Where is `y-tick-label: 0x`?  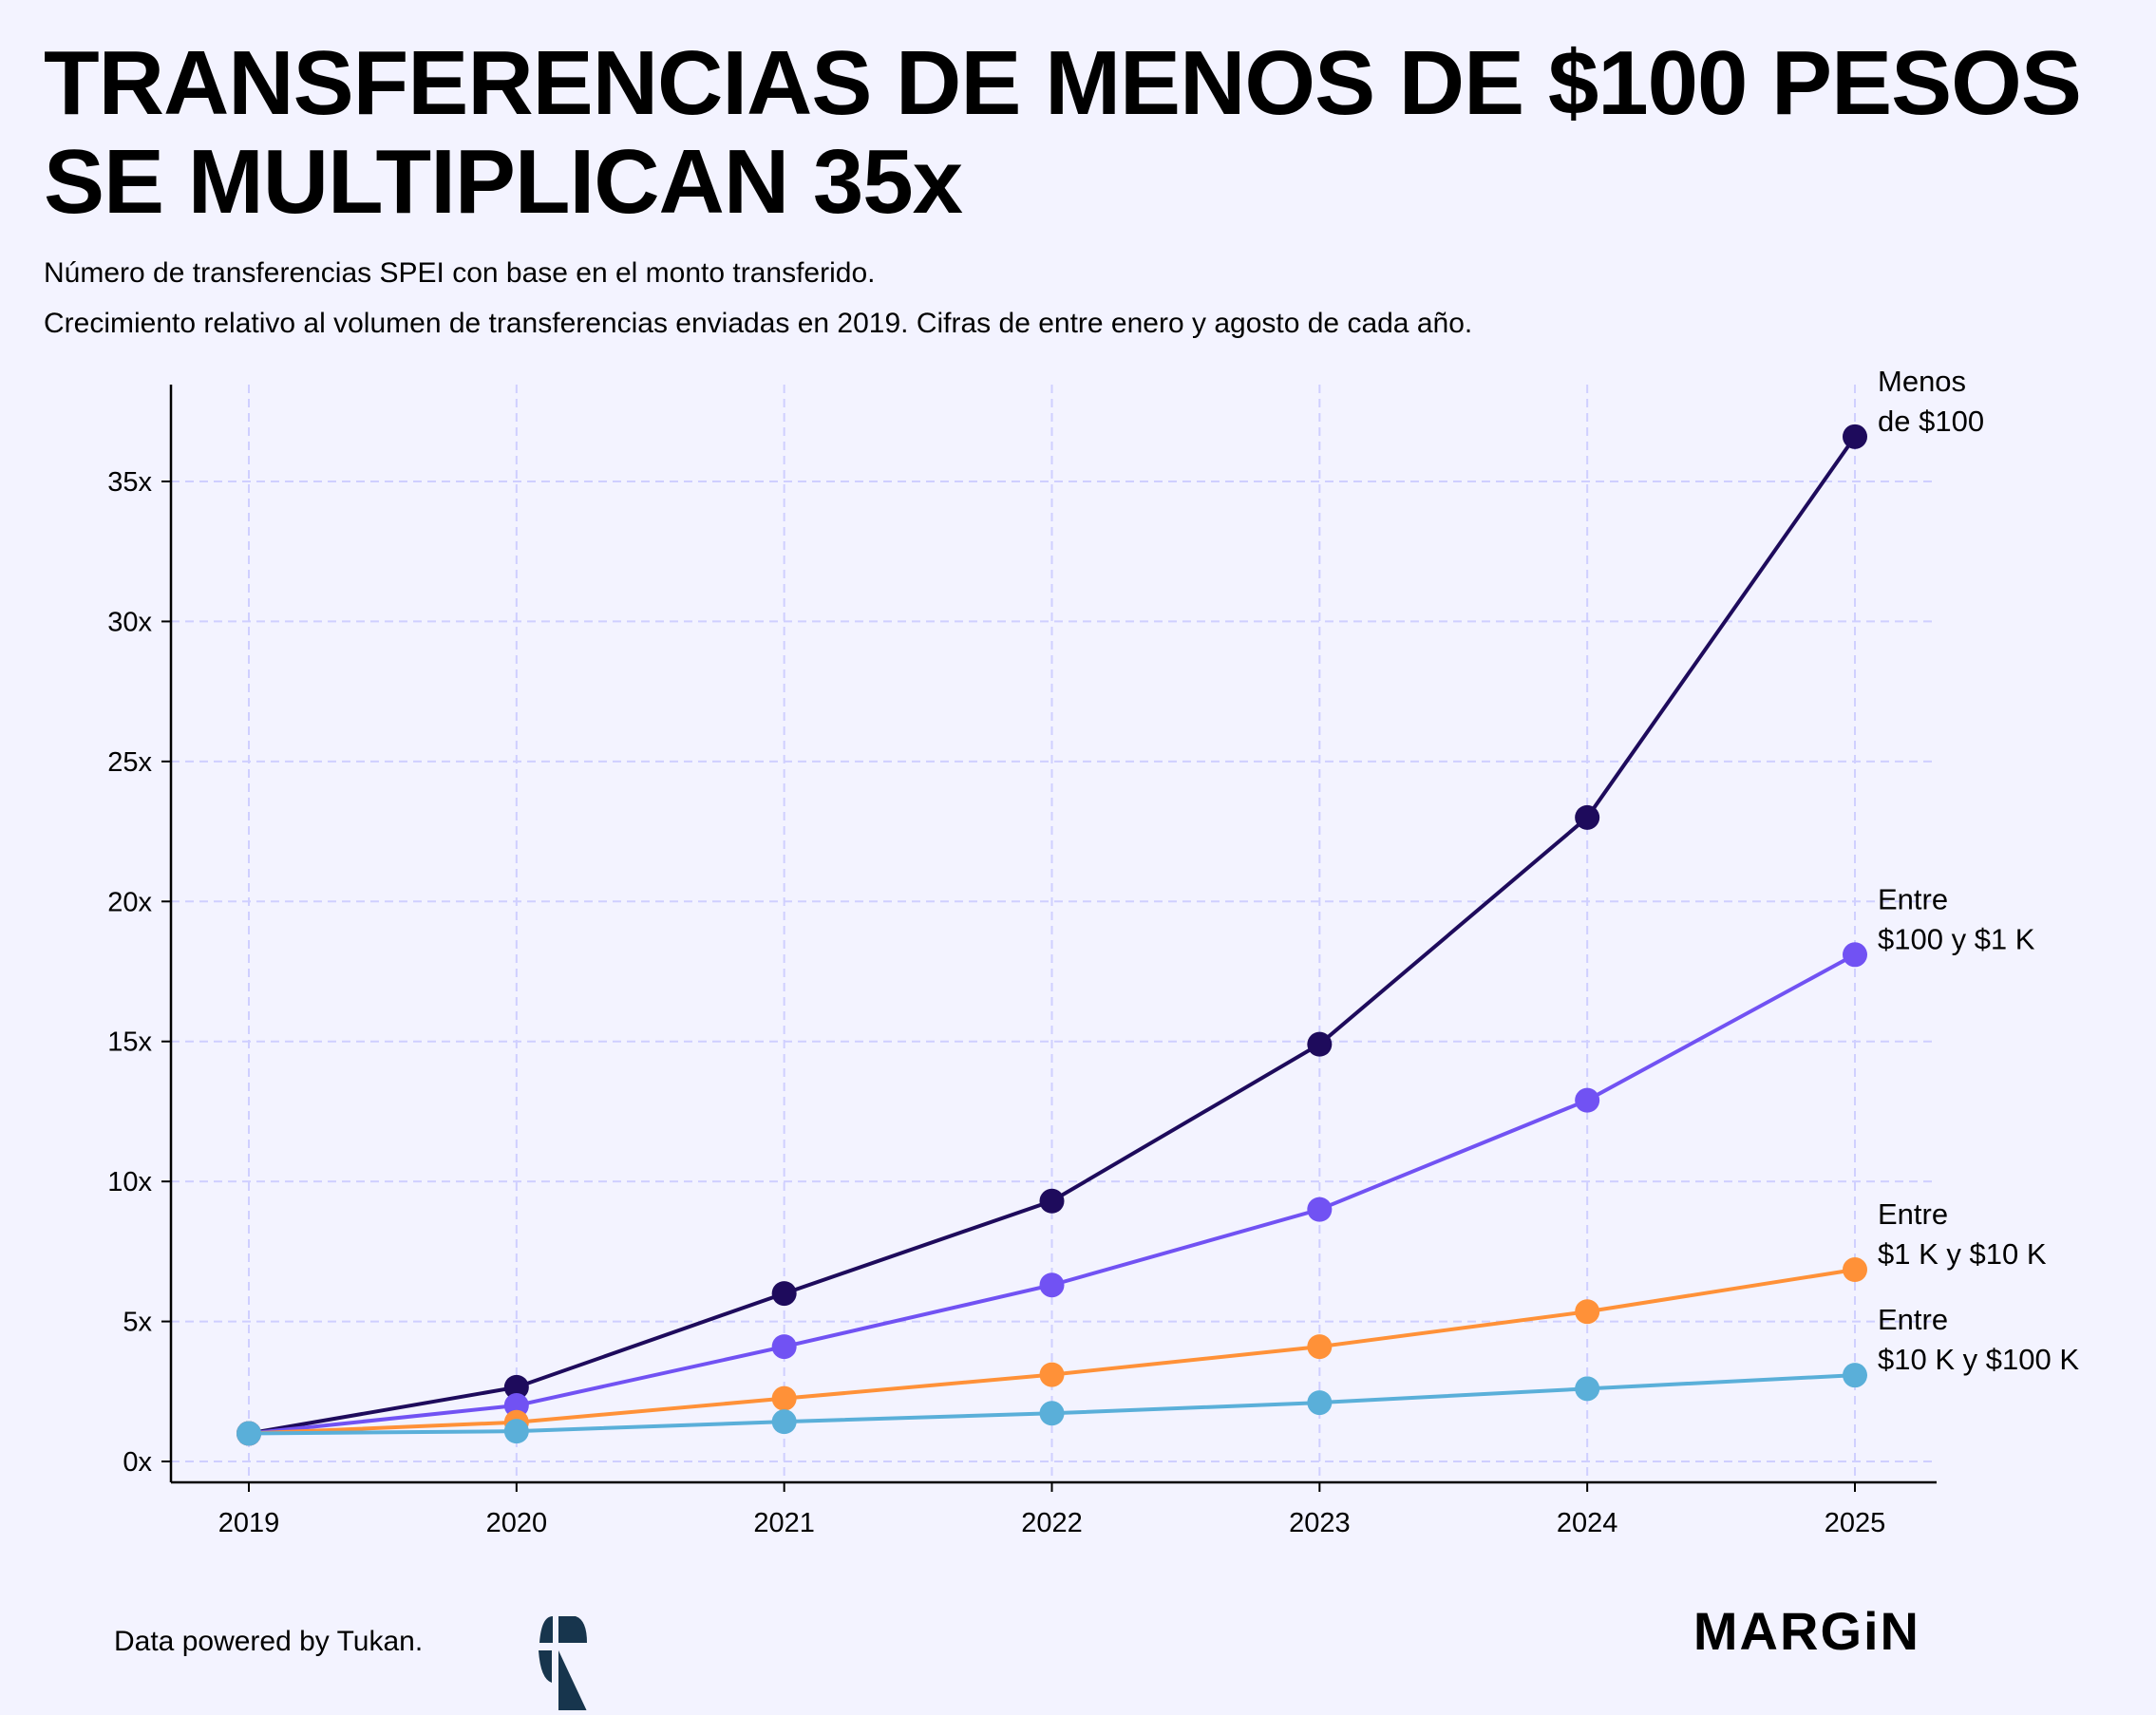 y-tick-label: 0x is located at coordinates (138, 1462).